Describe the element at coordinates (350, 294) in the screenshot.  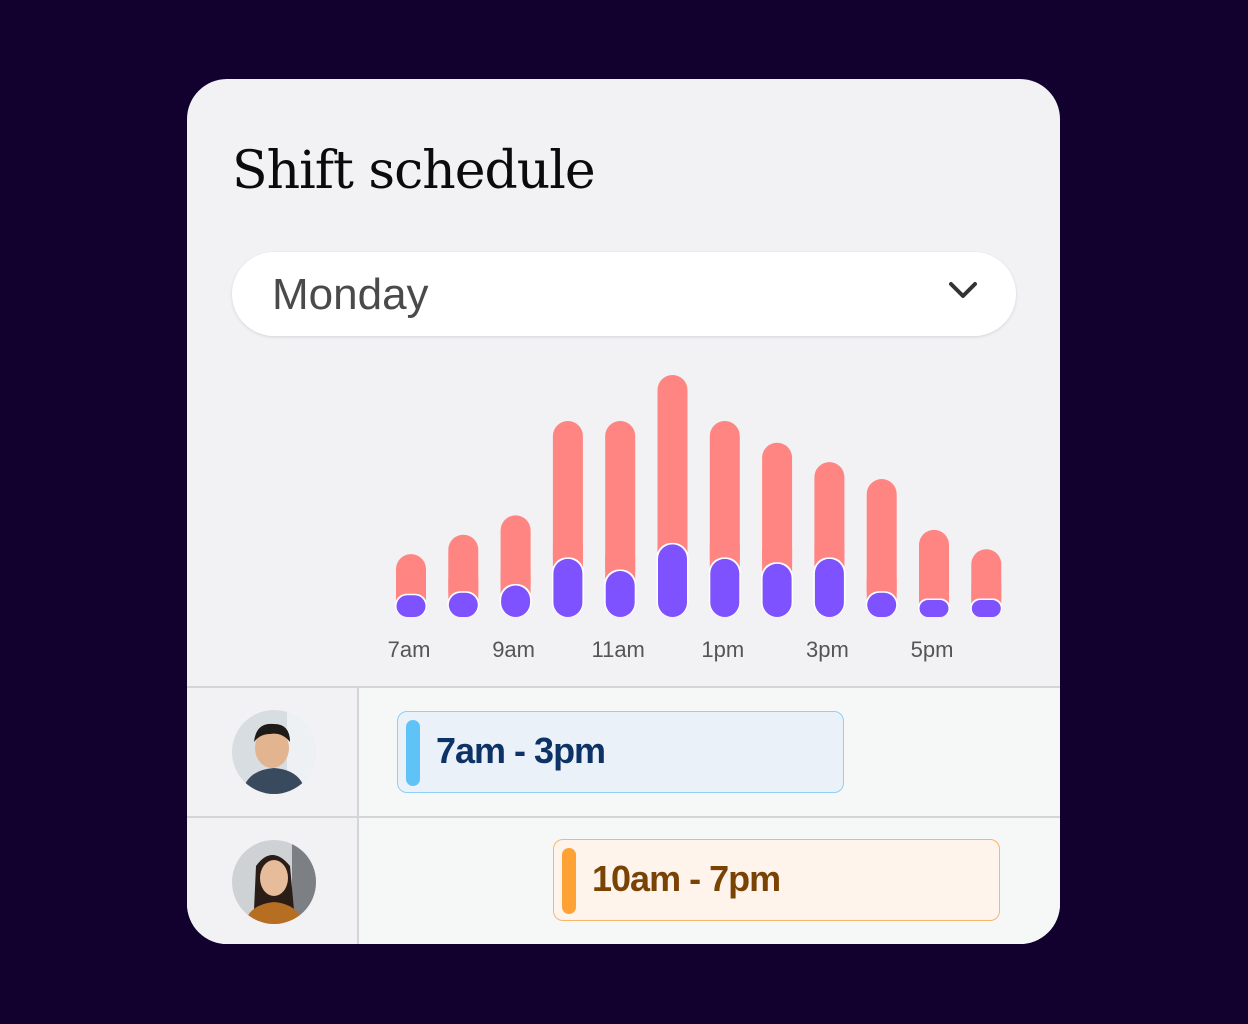
I see `day-select-value: Monday` at that location.